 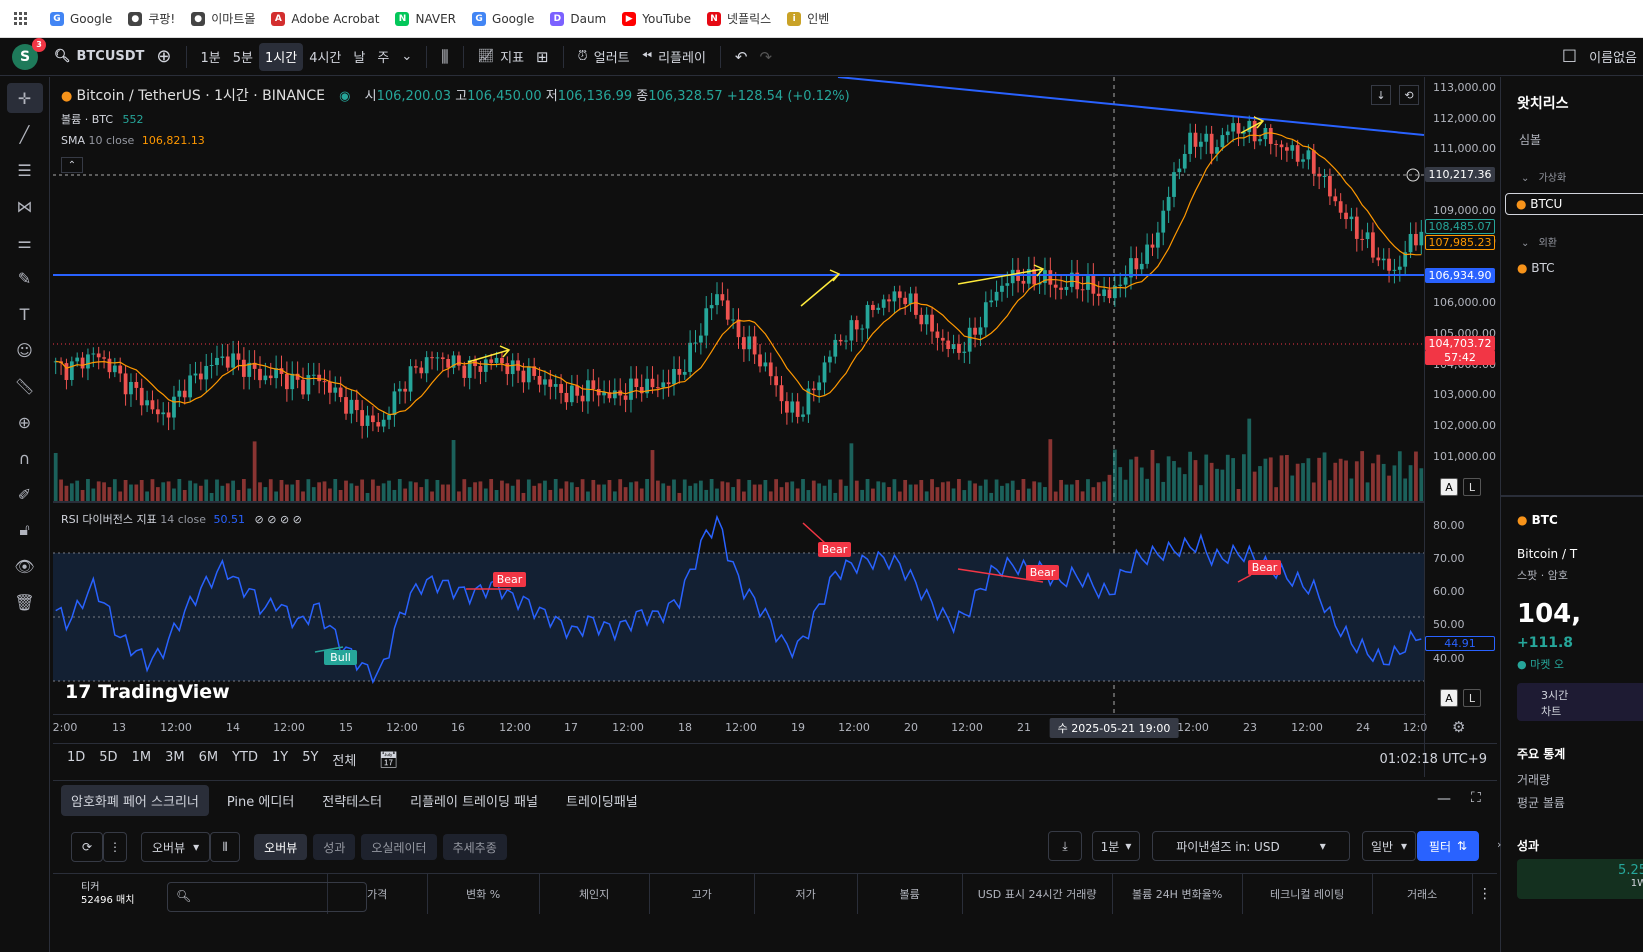 What do you see at coordinates (766, 56) in the screenshot?
I see `redo-icon: ↷` at bounding box center [766, 56].